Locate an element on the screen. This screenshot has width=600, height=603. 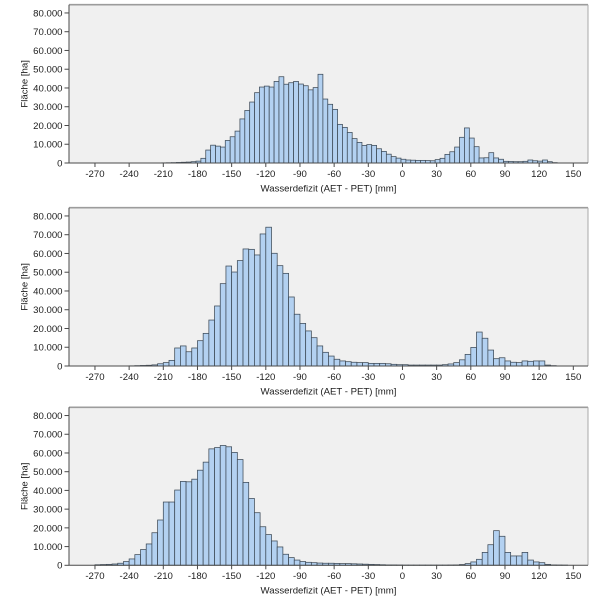
x-tick-label: -30 is located at coordinates (368, 174).